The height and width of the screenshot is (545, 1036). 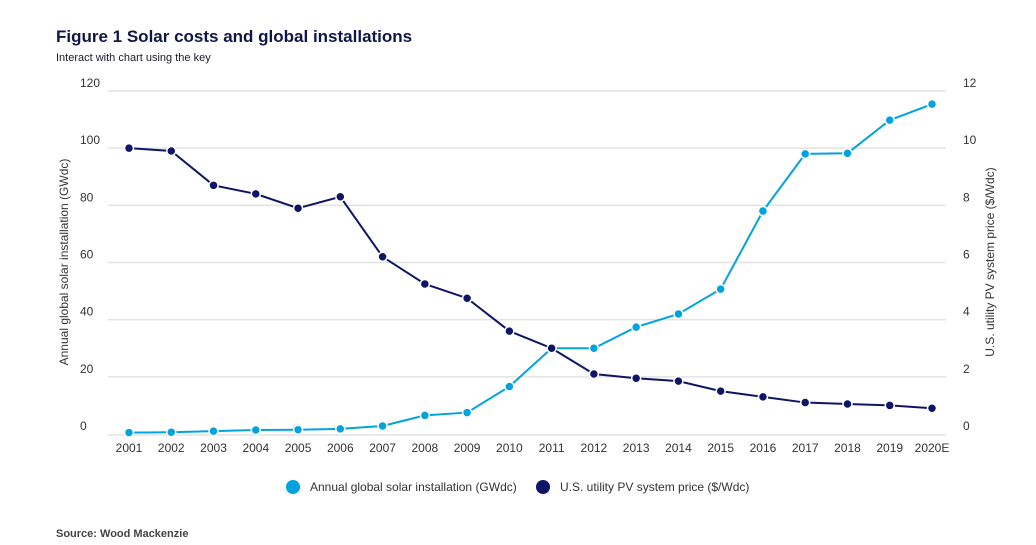 What do you see at coordinates (467, 448) in the screenshot?
I see `x-tick: 2009` at bounding box center [467, 448].